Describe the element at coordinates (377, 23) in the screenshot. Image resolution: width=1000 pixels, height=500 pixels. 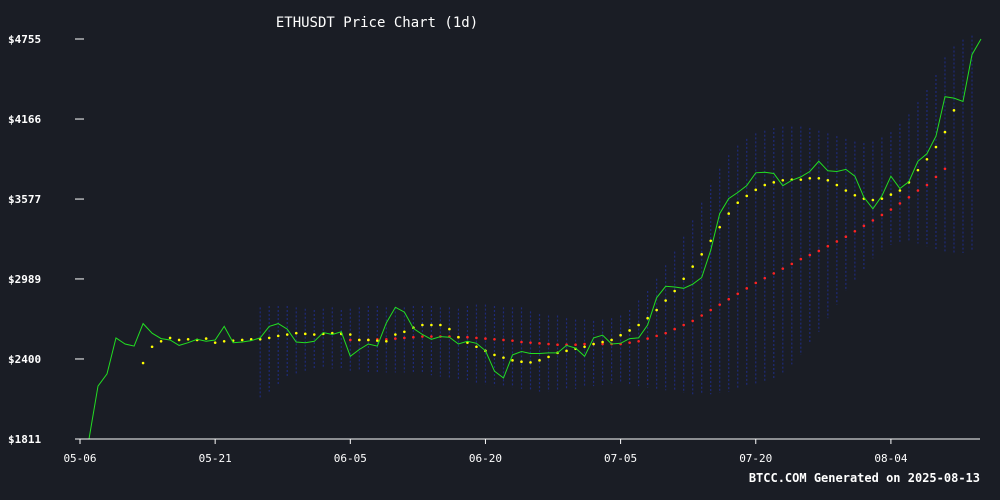
I see `chart-title: ETHUSDT Price Chart (1d)` at that location.